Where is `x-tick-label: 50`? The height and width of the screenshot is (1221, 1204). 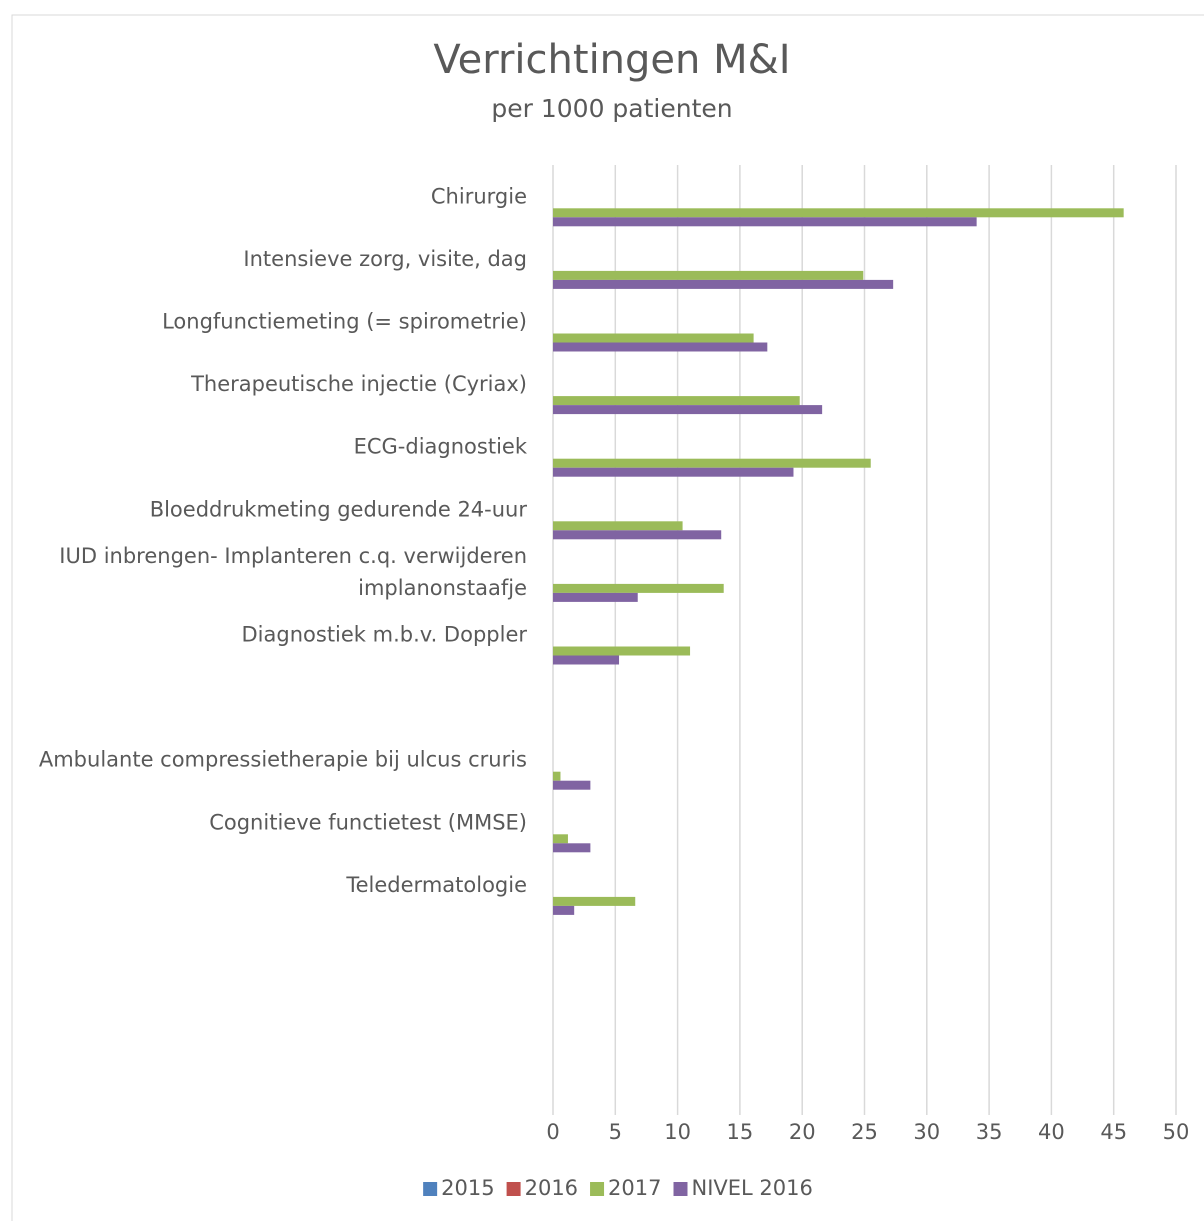
x-tick-label: 50 is located at coordinates (1176, 1132).